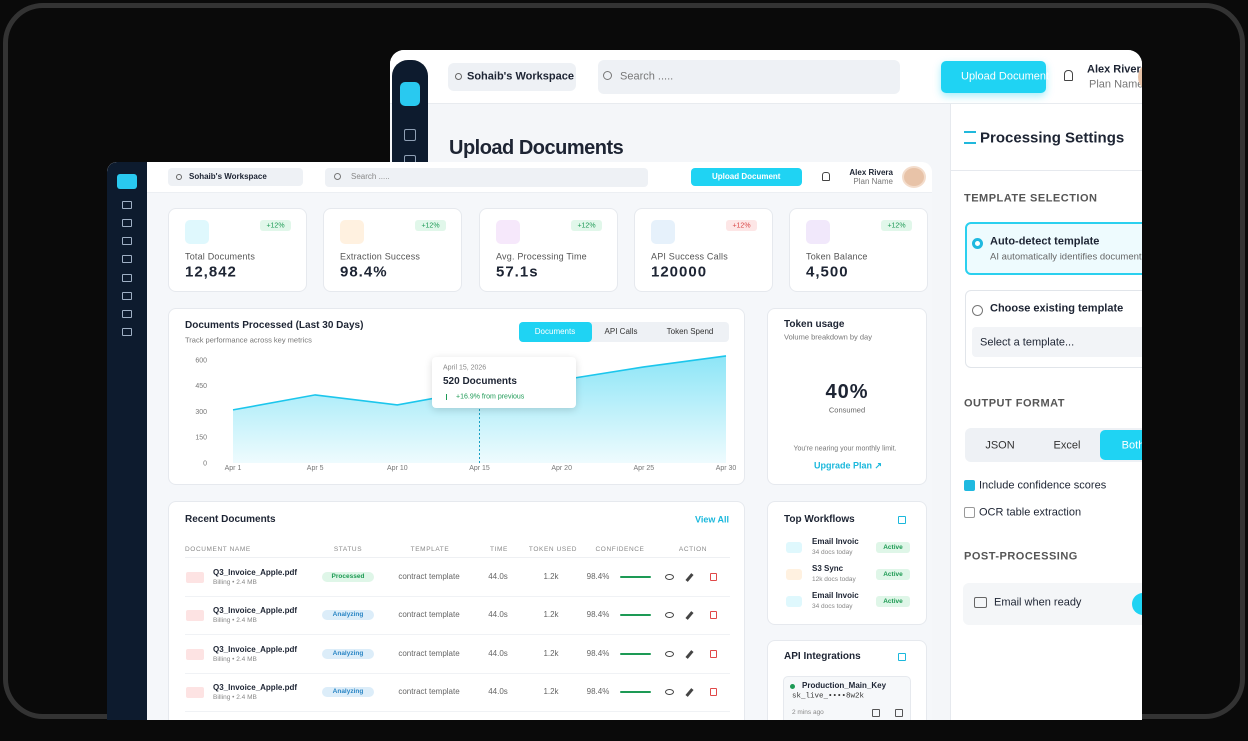  I want to click on format-selected, so click(1121, 445).